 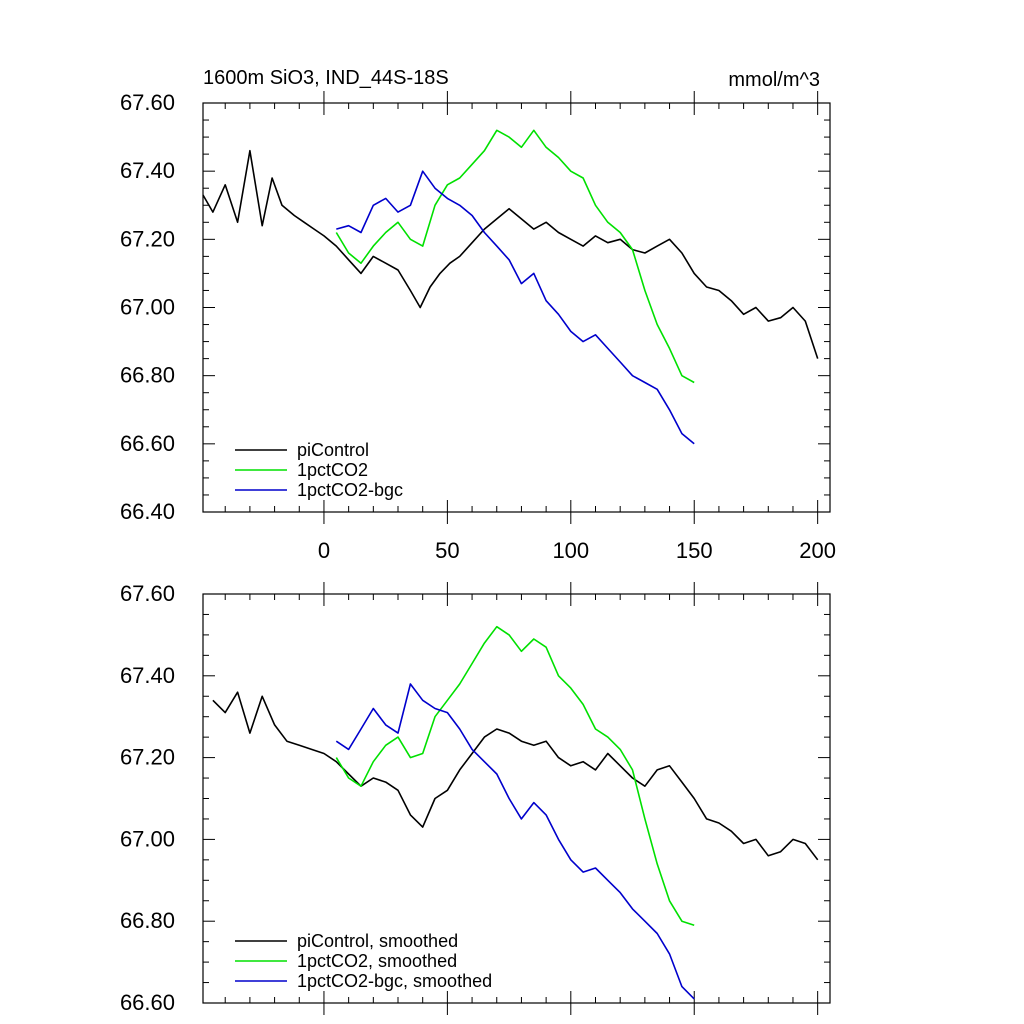 What do you see at coordinates (377, 941) in the screenshot?
I see `legend-label: piControl, smoothed` at bounding box center [377, 941].